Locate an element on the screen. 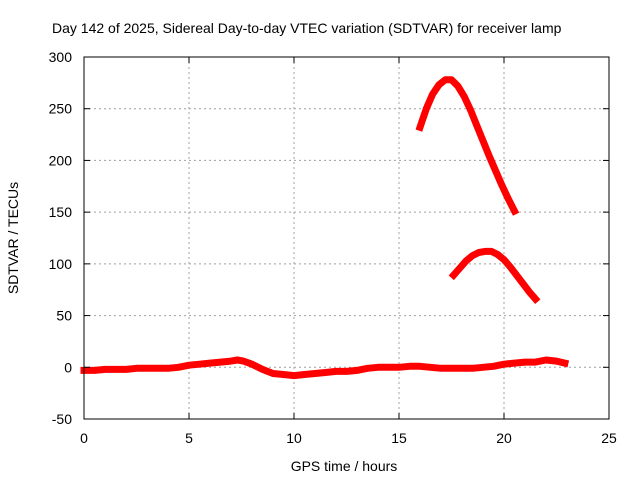  y-tick-label: 200 is located at coordinates (61, 160).